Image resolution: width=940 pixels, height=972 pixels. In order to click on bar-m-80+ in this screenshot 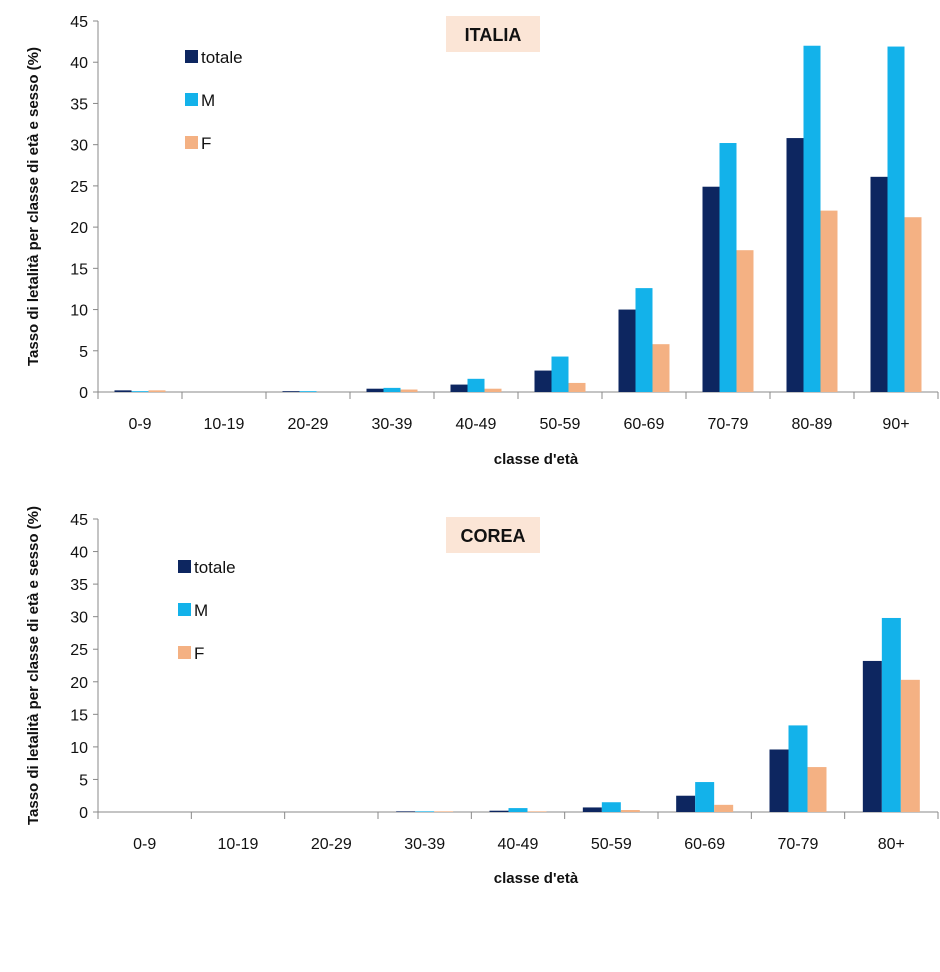, I will do `click(891, 714)`.